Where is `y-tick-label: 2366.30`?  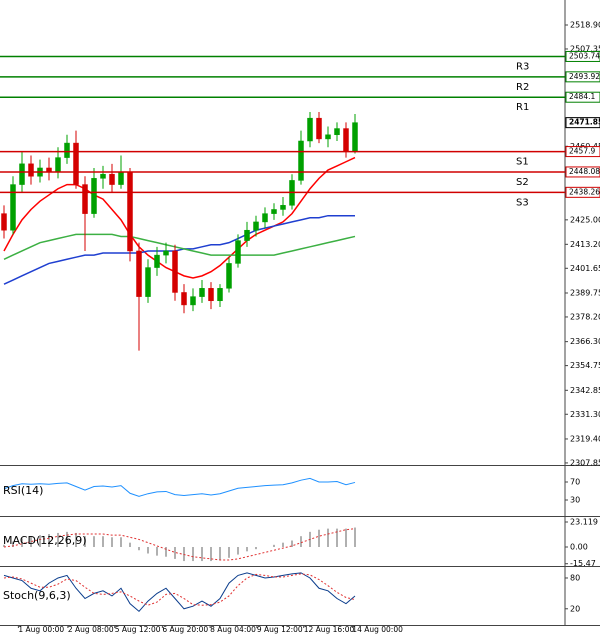
y-tick-label: 2366.30 is located at coordinates (585, 341).